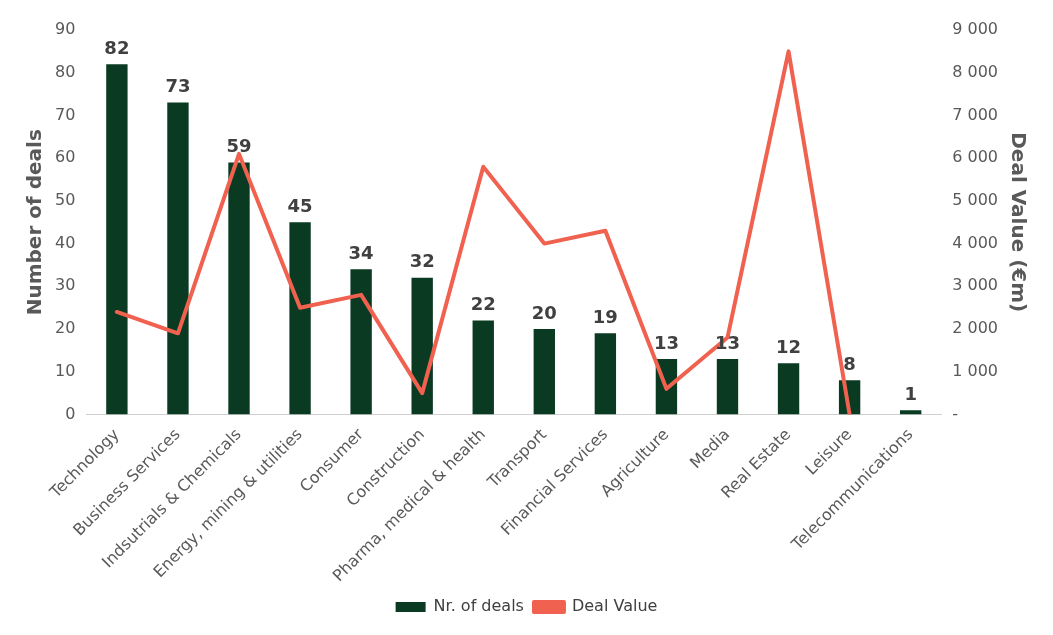  What do you see at coordinates (178, 86) in the screenshot?
I see `data-label: 73` at bounding box center [178, 86].